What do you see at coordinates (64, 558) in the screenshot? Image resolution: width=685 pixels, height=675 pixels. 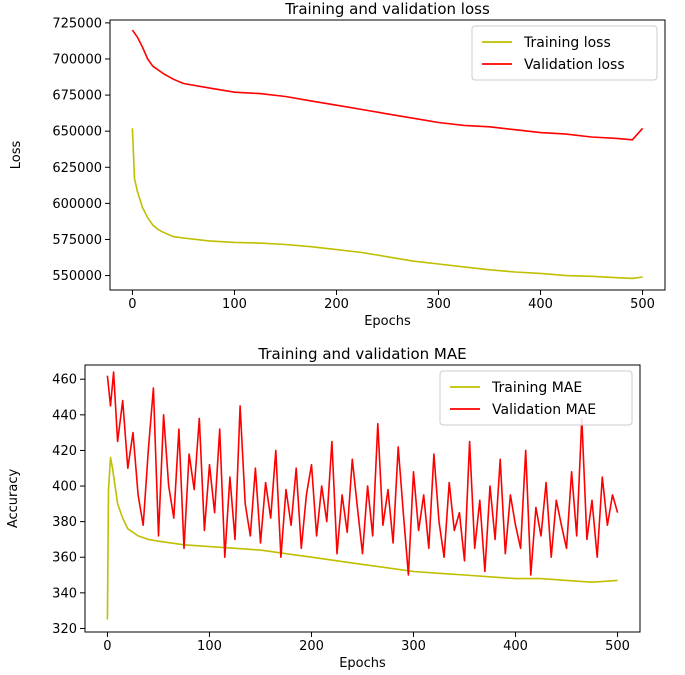 I see `y-tick-label: 360` at bounding box center [64, 558].